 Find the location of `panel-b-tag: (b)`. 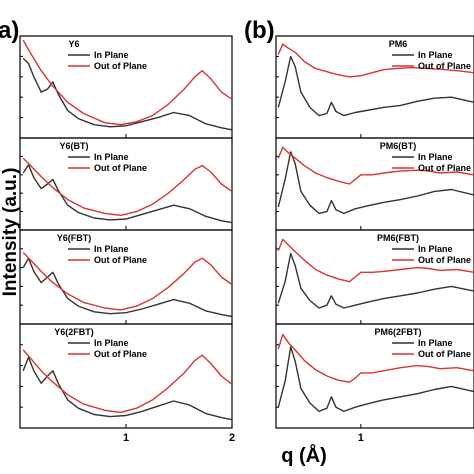

panel-b-tag: (b) is located at coordinates (259, 30).